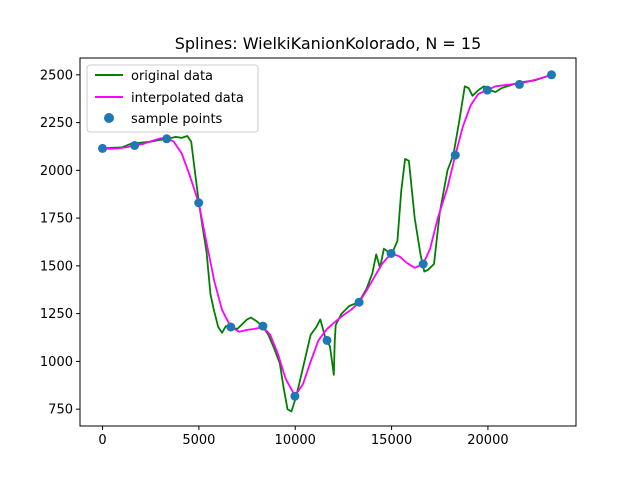  Describe the element at coordinates (328, 43) in the screenshot. I see `chart-title: Splines: WielkiKanionKolorado, N = 15` at that location.